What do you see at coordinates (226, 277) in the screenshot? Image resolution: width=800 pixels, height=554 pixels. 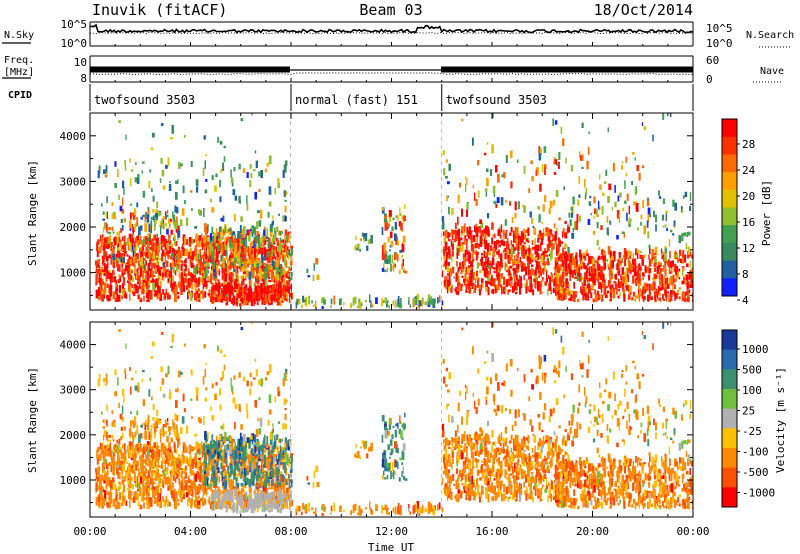 I see `power-echo-1918` at bounding box center [226, 277].